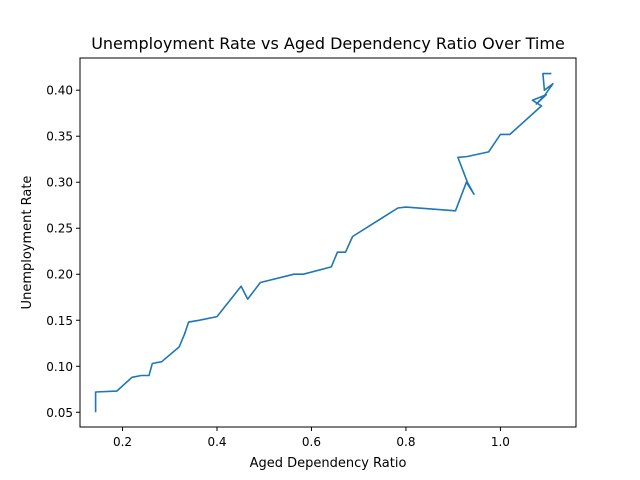 This screenshot has height=480, width=640. I want to click on y-tick-label: 0.35, so click(59, 137).